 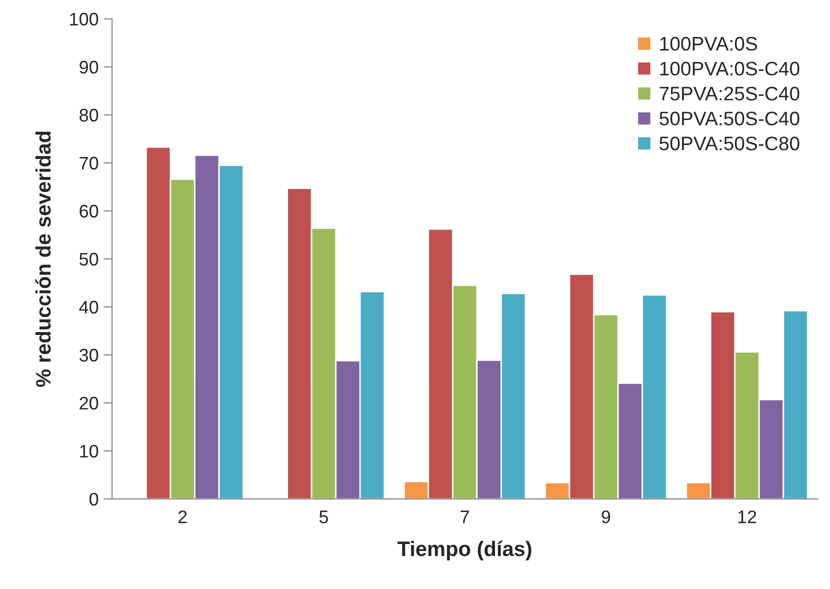 I want to click on x-tick-label: 7, so click(x=464, y=517).